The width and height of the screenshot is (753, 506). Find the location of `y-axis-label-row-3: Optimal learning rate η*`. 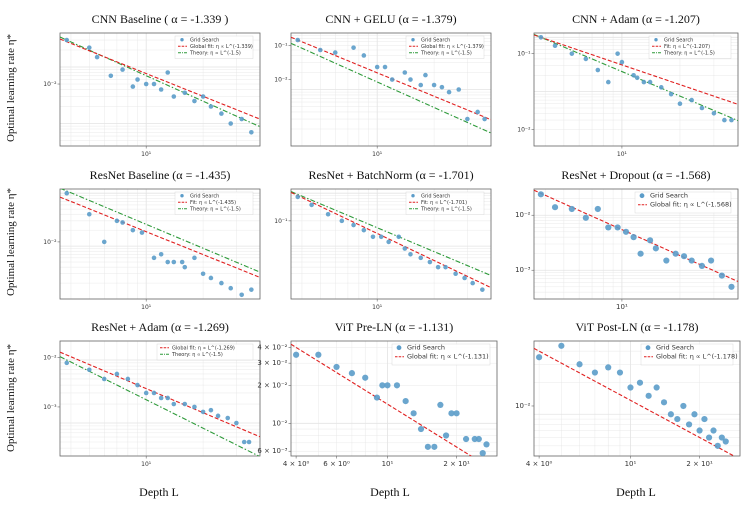

y-axis-label-row-3: Optimal learning rate η* is located at coordinates (11, 398).